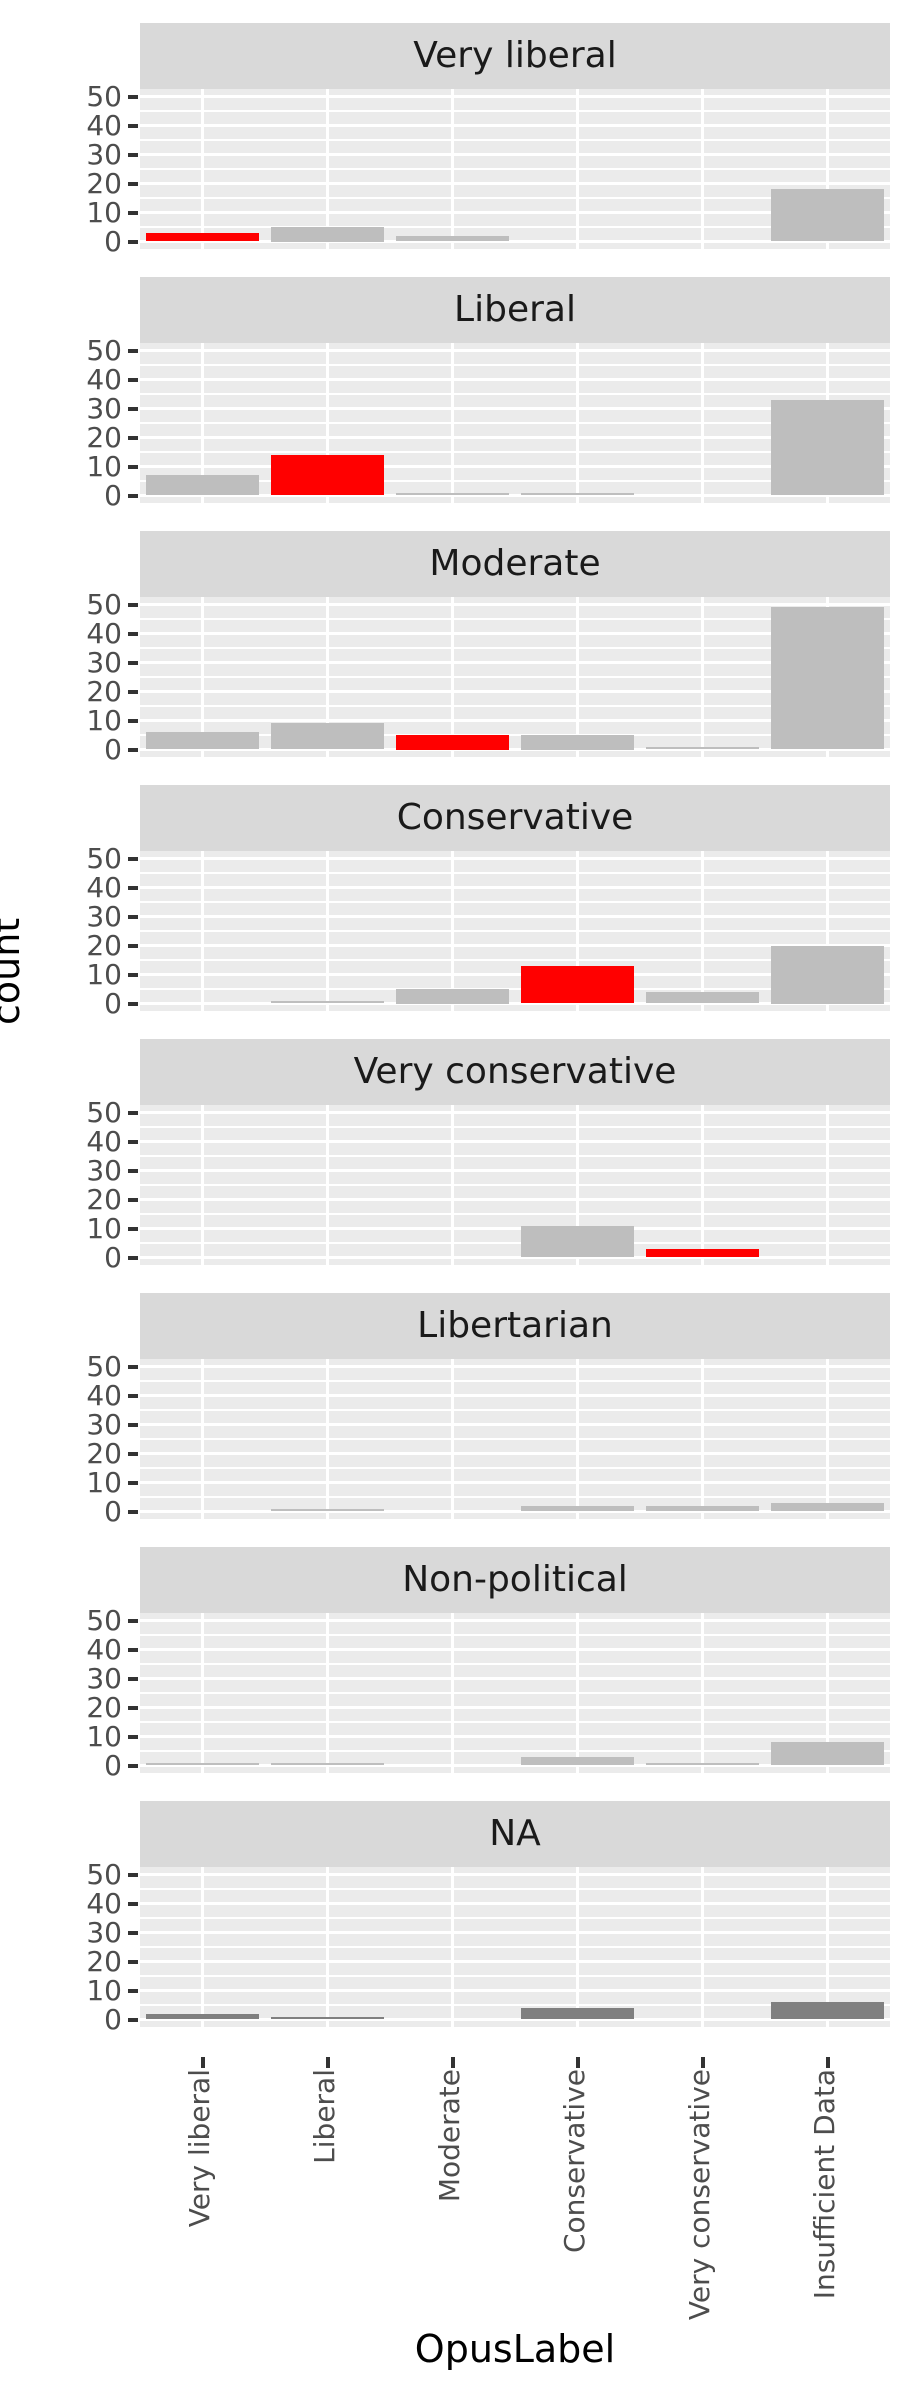  I want to click on bar-conservative-insufficient-data, so click(827, 974).